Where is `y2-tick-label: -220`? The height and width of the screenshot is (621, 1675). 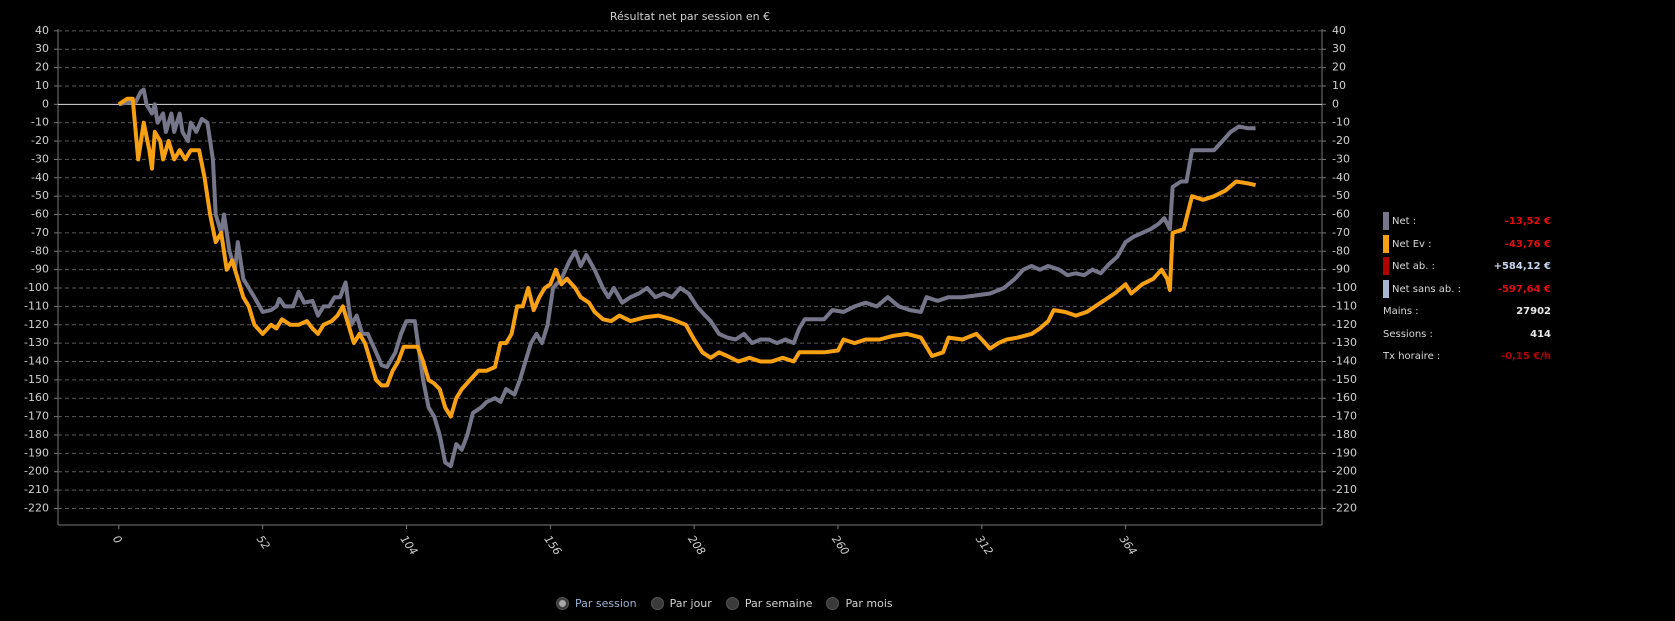 y2-tick-label: -220 is located at coordinates (1344, 507).